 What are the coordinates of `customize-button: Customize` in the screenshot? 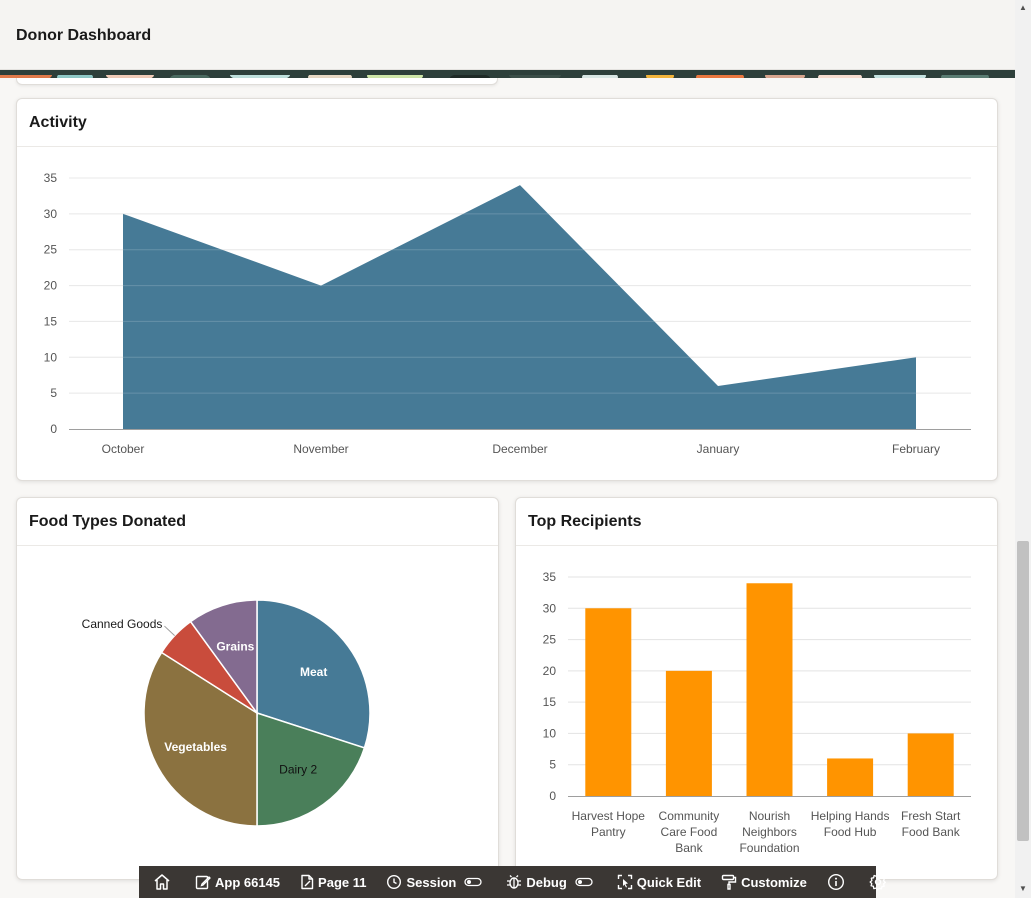 It's located at (764, 882).